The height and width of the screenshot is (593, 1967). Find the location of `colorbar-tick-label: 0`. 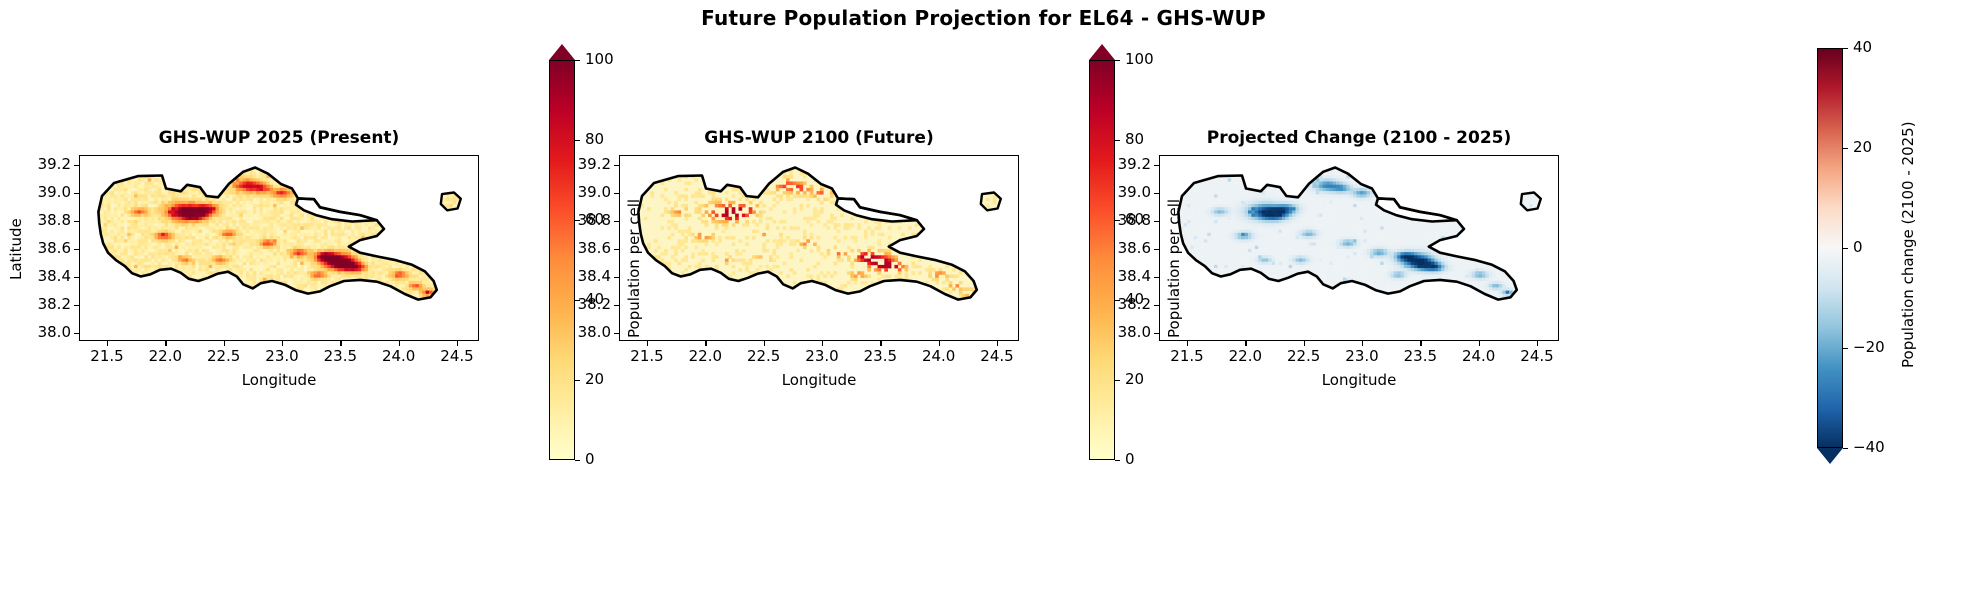

colorbar-tick-label: 0 is located at coordinates (1130, 459).